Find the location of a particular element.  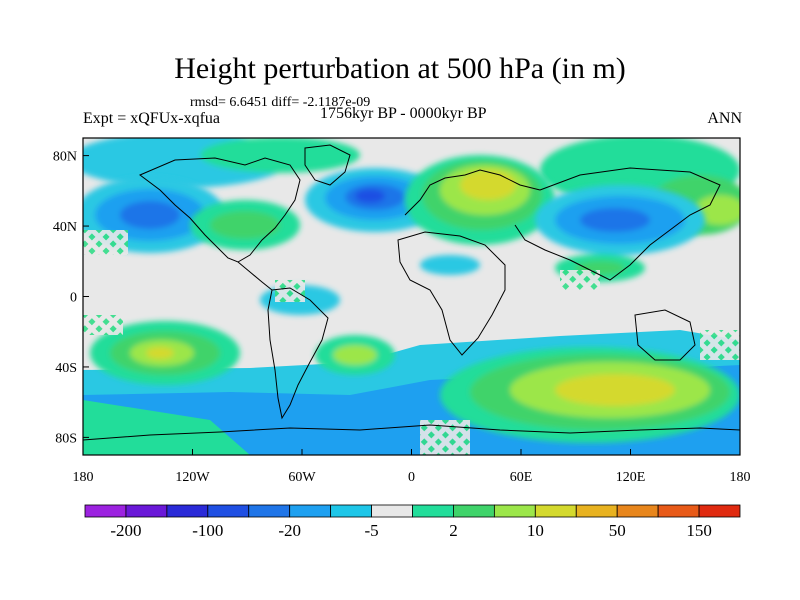

x-tick-label: 0 is located at coordinates (411, 477).